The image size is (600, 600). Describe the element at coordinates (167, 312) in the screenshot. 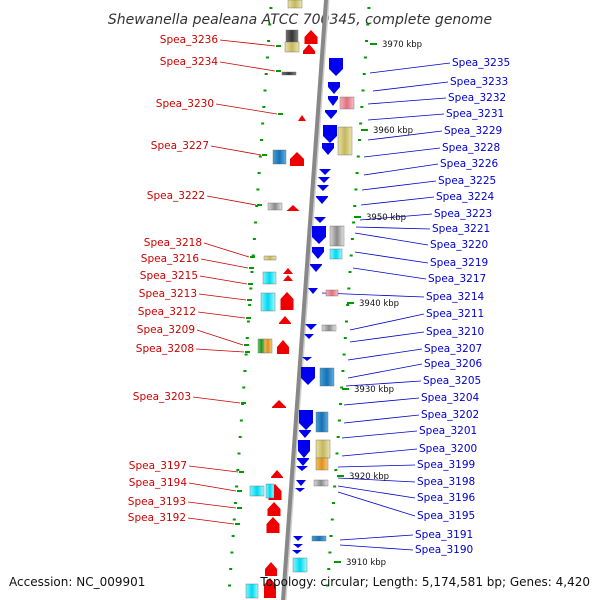

I see `gene-label-left: Spea_3212` at that location.